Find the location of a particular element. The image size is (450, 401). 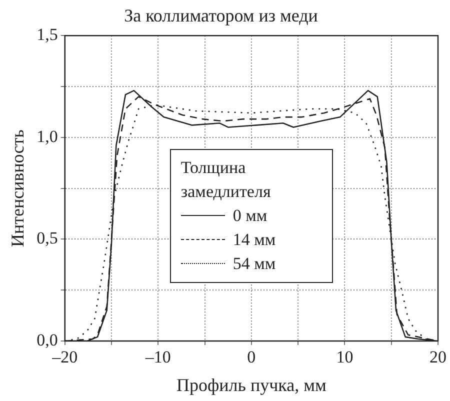

x-tick-label: 0 is located at coordinates (251, 357).